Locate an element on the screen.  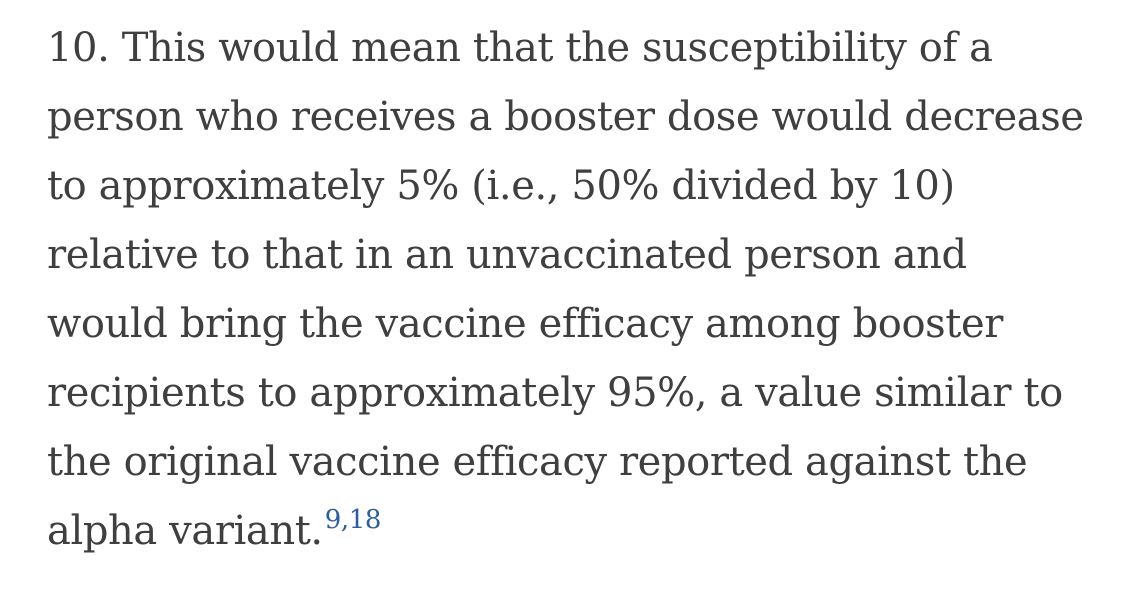
citation-reference-link: 9,18 is located at coordinates (353, 520).